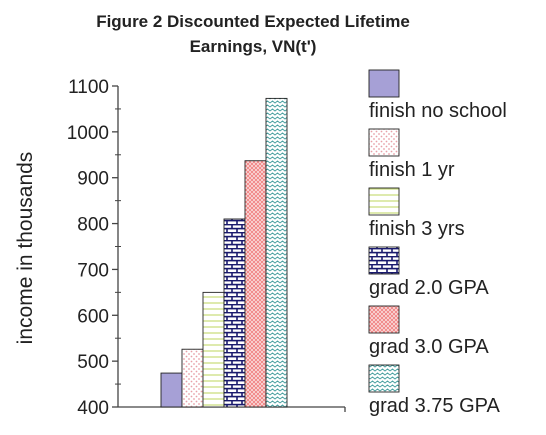 The width and height of the screenshot is (546, 435). I want to click on bar-grad-3-75-gpa, so click(276, 252).